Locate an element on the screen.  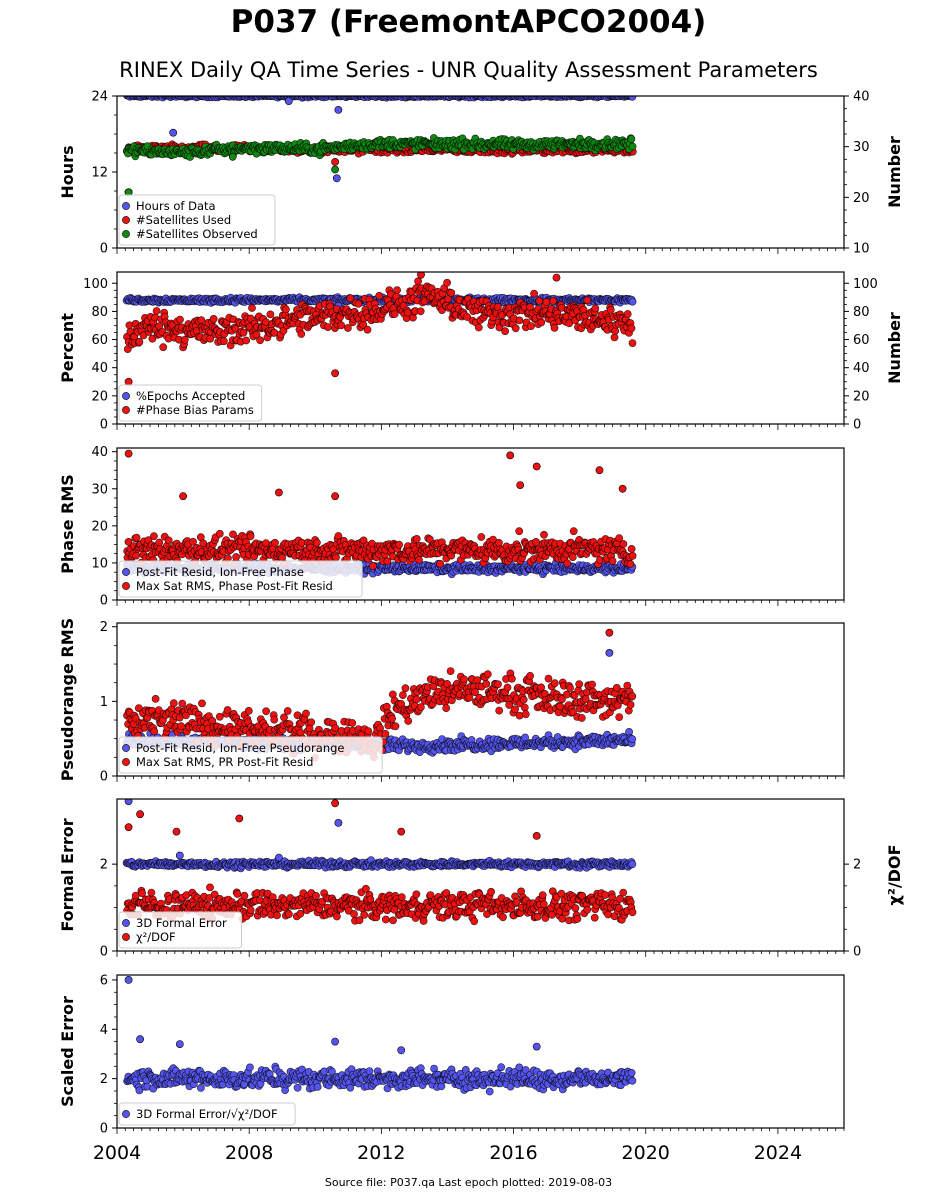
y-tick-label: 30 is located at coordinates (99, 489).